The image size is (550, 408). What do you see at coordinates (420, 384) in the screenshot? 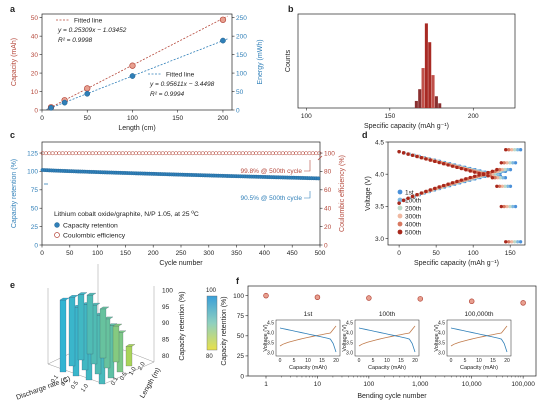
I see `x-tick-label: 1,000` at bounding box center [420, 384].